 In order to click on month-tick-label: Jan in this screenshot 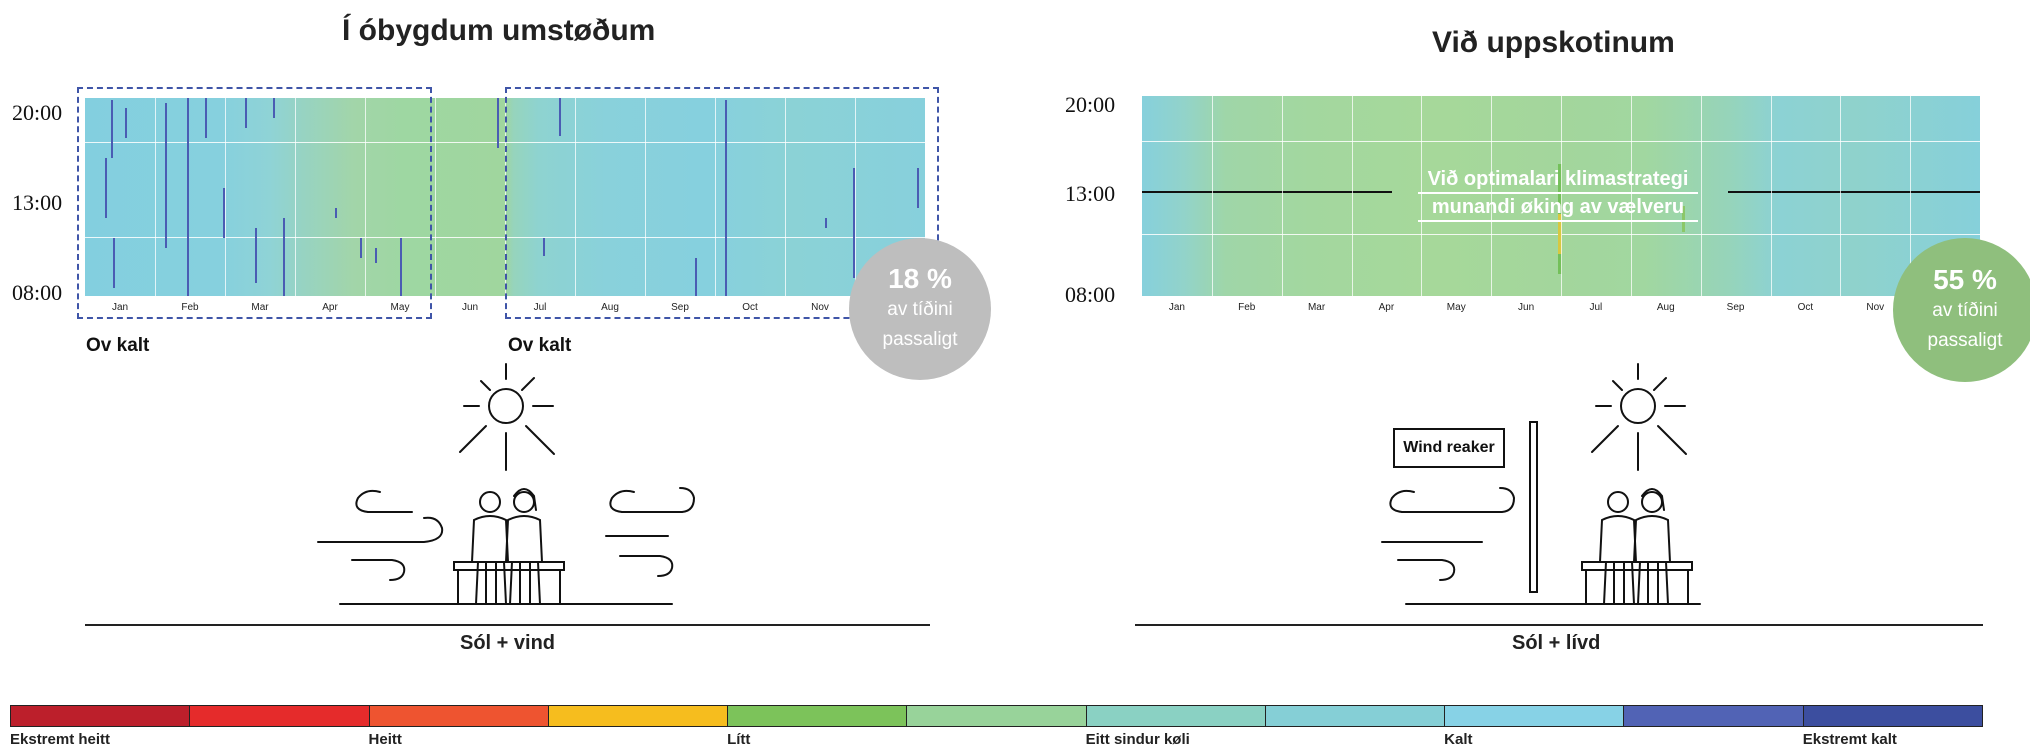, I will do `click(1176, 307)`.